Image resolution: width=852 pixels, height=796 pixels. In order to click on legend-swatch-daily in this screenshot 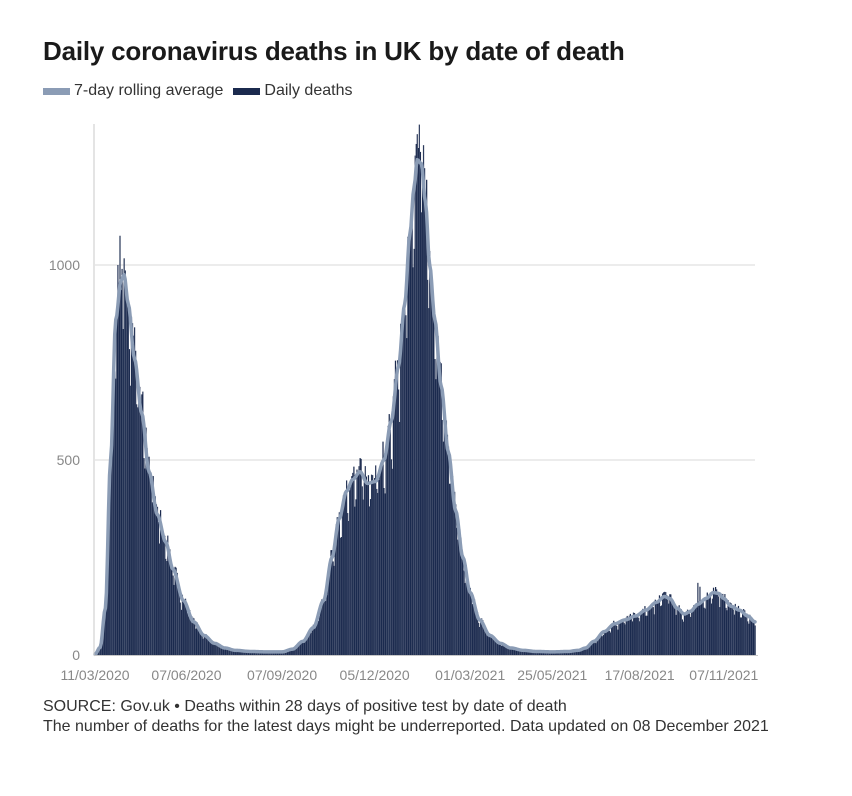, I will do `click(247, 91)`.